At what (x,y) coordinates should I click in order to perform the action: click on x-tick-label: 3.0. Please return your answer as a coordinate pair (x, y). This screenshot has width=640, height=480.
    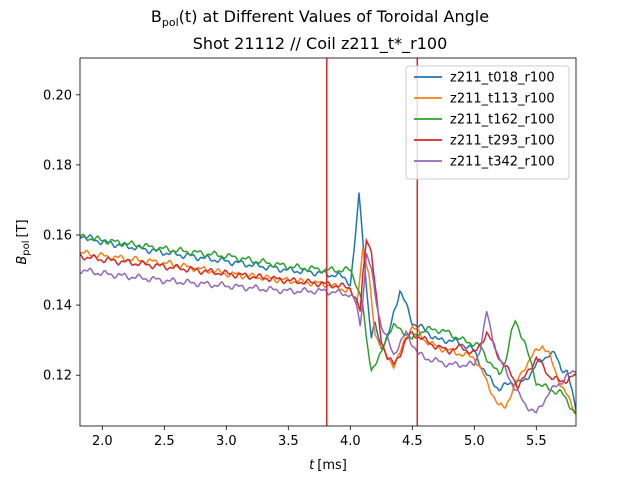
    Looking at the image, I should click on (226, 441).